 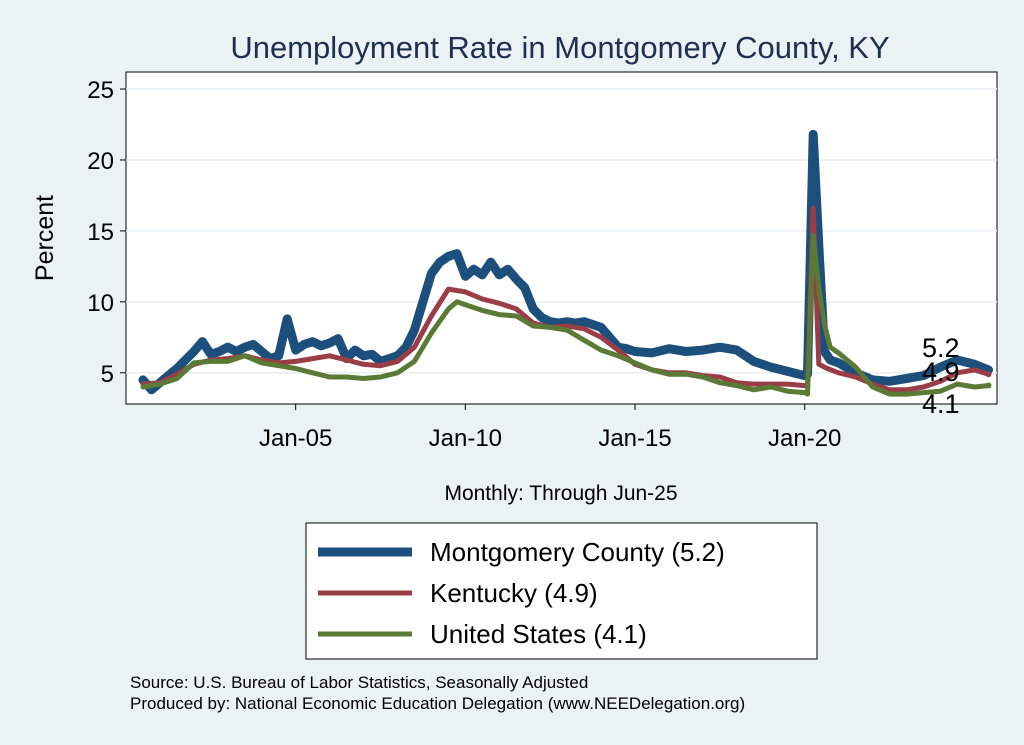 What do you see at coordinates (465, 438) in the screenshot?
I see `x-tick-label: Jan-10` at bounding box center [465, 438].